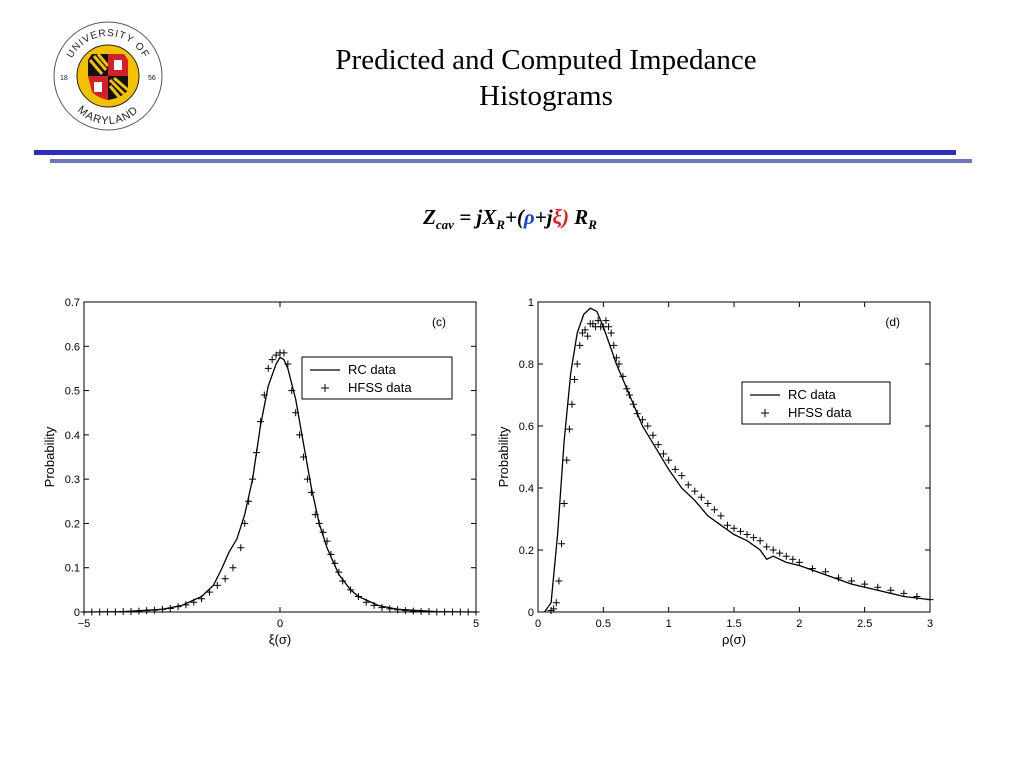 The width and height of the screenshot is (1024, 768). Describe the element at coordinates (514, 217) in the screenshot. I see `formula-plus1: +(` at that location.